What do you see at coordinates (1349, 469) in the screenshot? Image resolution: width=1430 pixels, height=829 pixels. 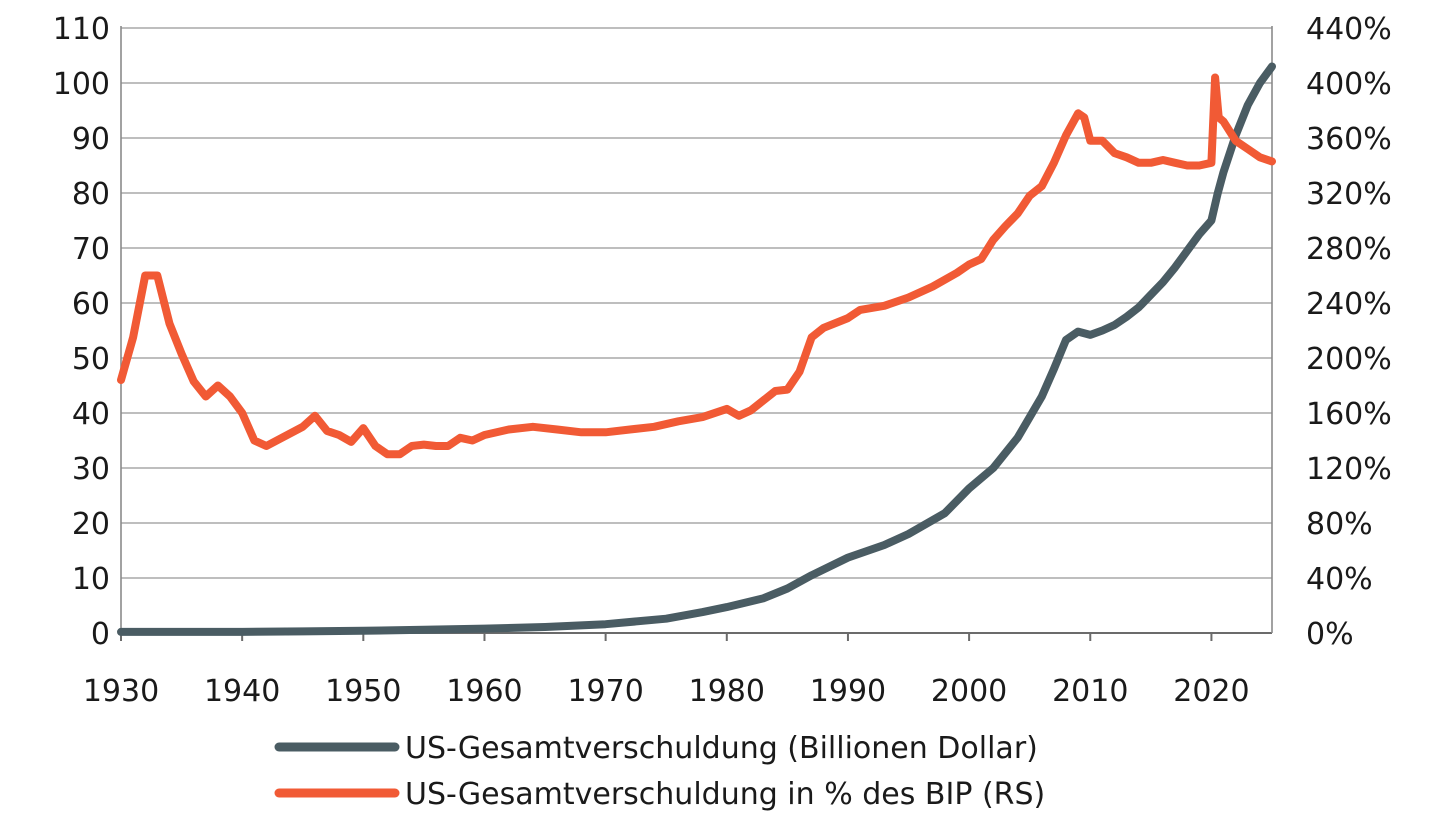 I see `right-y-tick-label: 120%` at bounding box center [1349, 469].